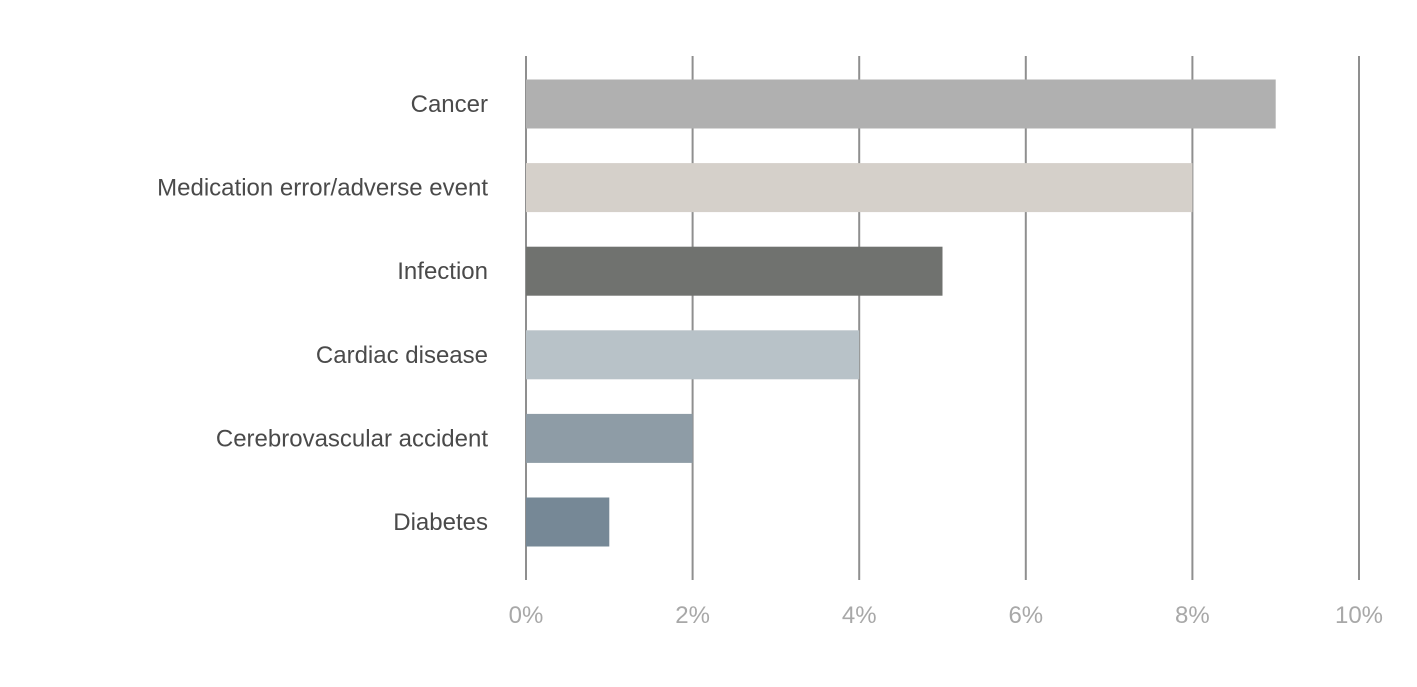 The height and width of the screenshot is (687, 1417). I want to click on x-tick-label: 2%, so click(692, 615).